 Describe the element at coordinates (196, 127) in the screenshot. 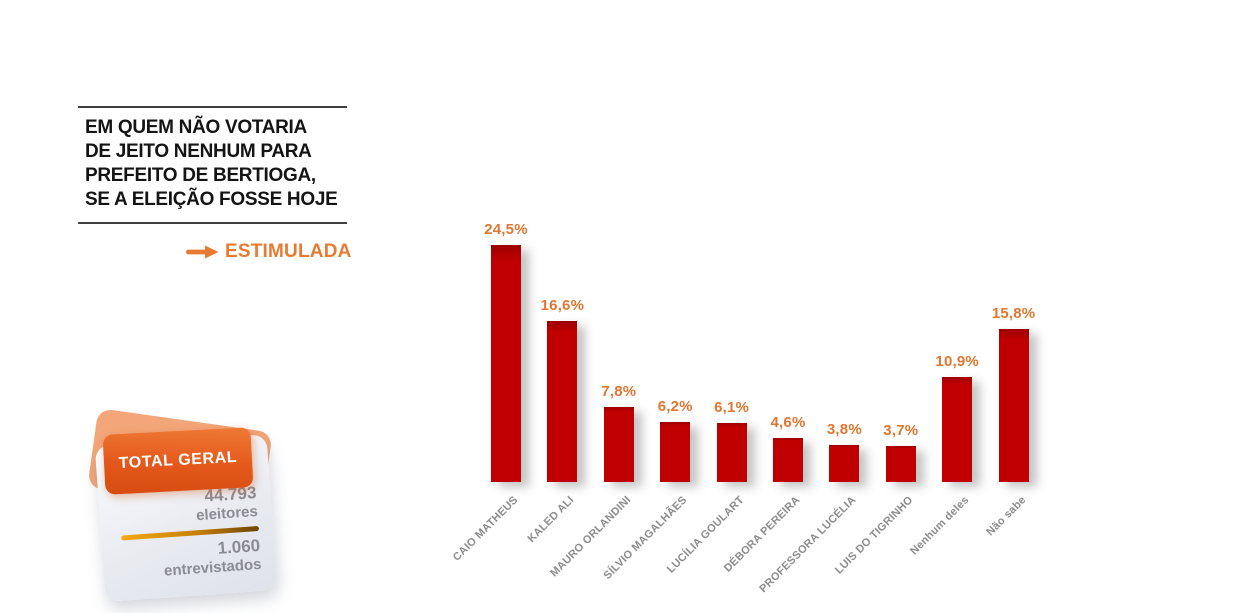

I see `page-title-line: EM QUEM NÃO VOTARIA` at that location.